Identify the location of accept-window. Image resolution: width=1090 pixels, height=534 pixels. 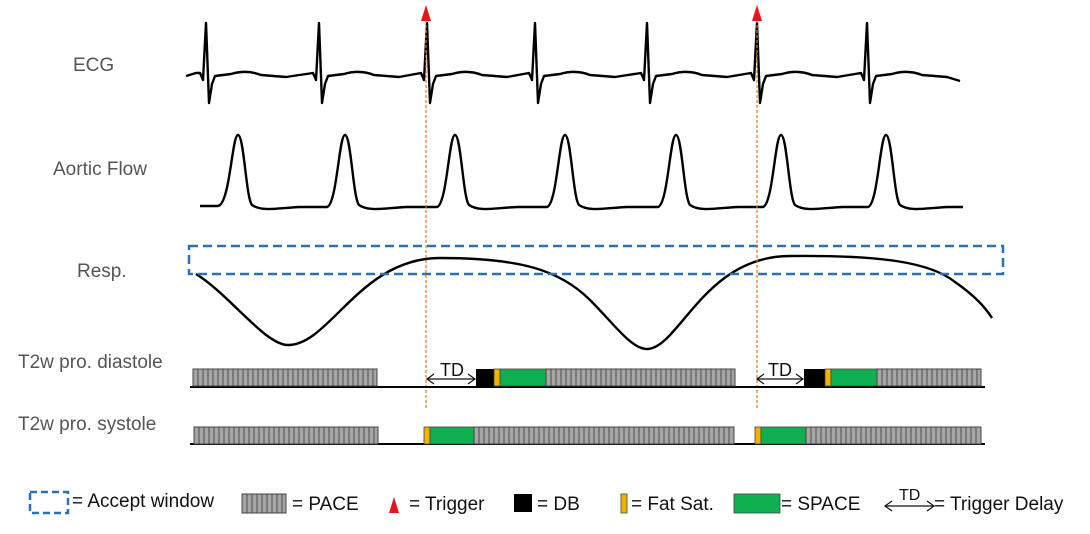
(596, 260).